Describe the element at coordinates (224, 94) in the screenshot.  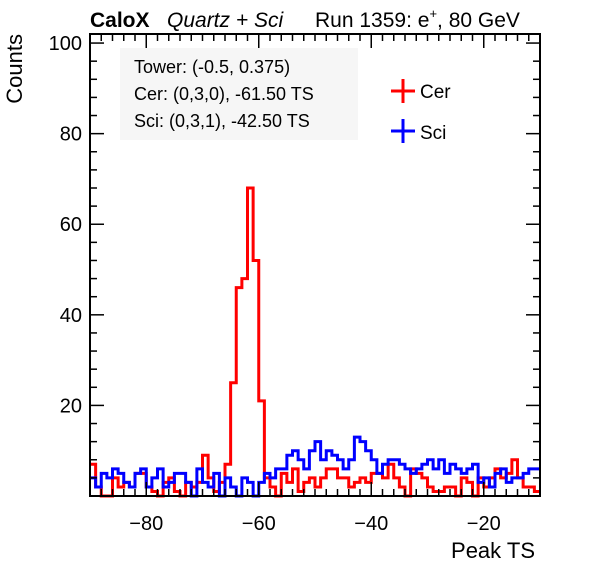
I see `info-cer: Cer: (0,3,0), -61.50 TS` at that location.